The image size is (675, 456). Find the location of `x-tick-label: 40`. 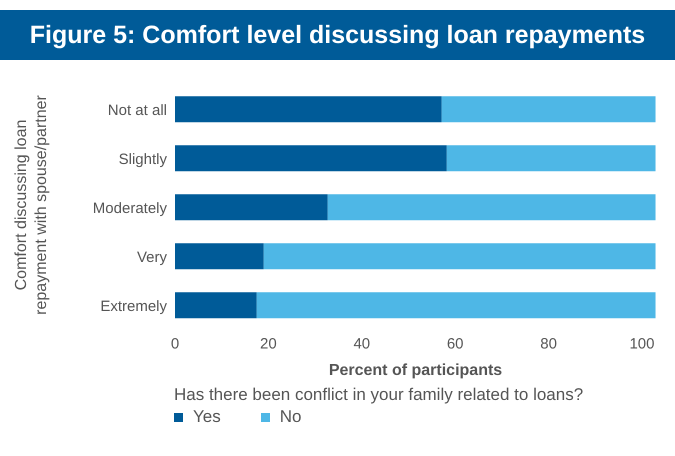

x-tick-label: 40 is located at coordinates (361, 344).